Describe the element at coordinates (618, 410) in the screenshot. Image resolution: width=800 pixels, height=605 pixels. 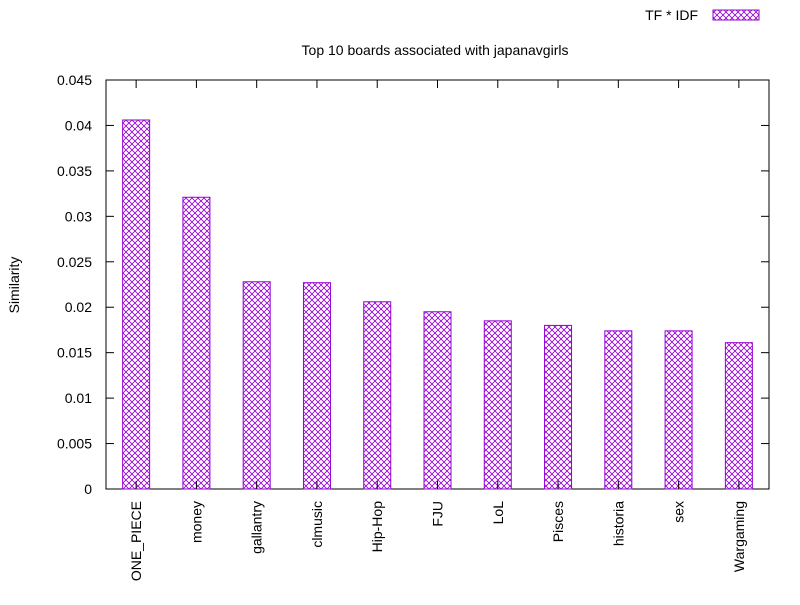
I see `bar-historia` at that location.